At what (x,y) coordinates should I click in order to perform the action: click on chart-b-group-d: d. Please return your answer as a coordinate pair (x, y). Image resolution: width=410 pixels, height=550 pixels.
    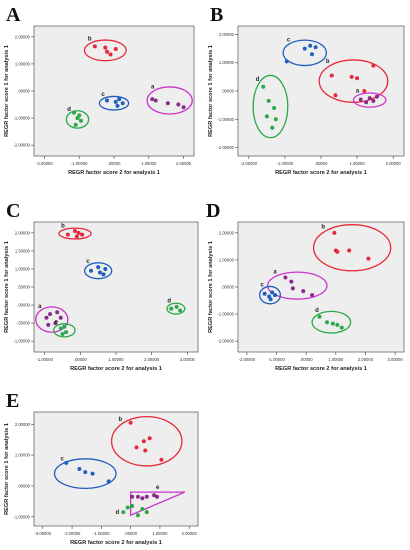
    Looking at the image, I should click on (270, 106).